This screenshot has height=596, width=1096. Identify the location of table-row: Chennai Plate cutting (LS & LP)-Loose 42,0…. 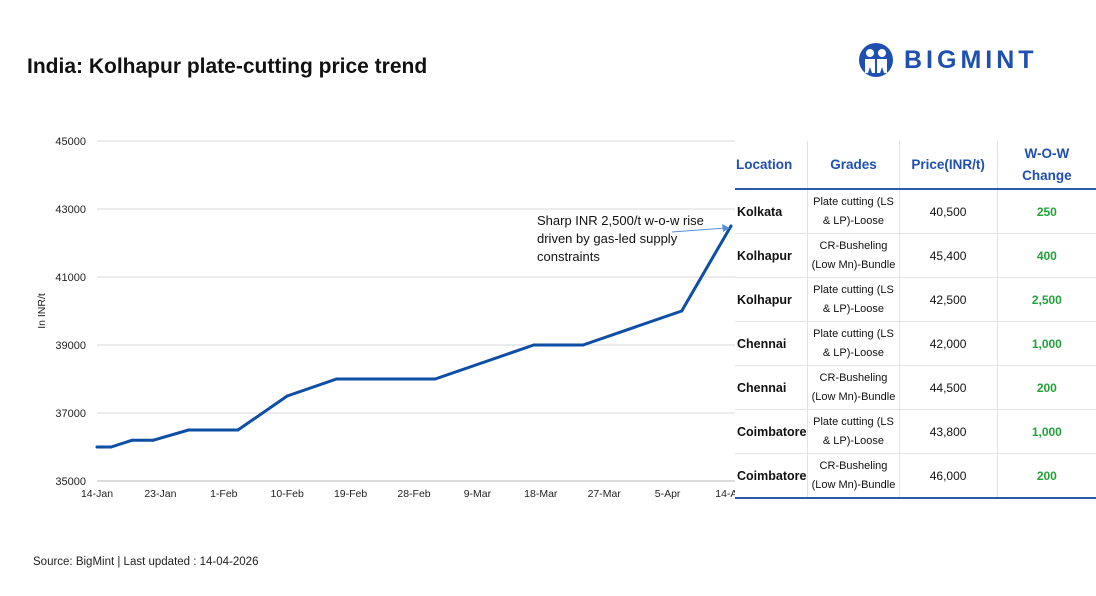
(915, 343).